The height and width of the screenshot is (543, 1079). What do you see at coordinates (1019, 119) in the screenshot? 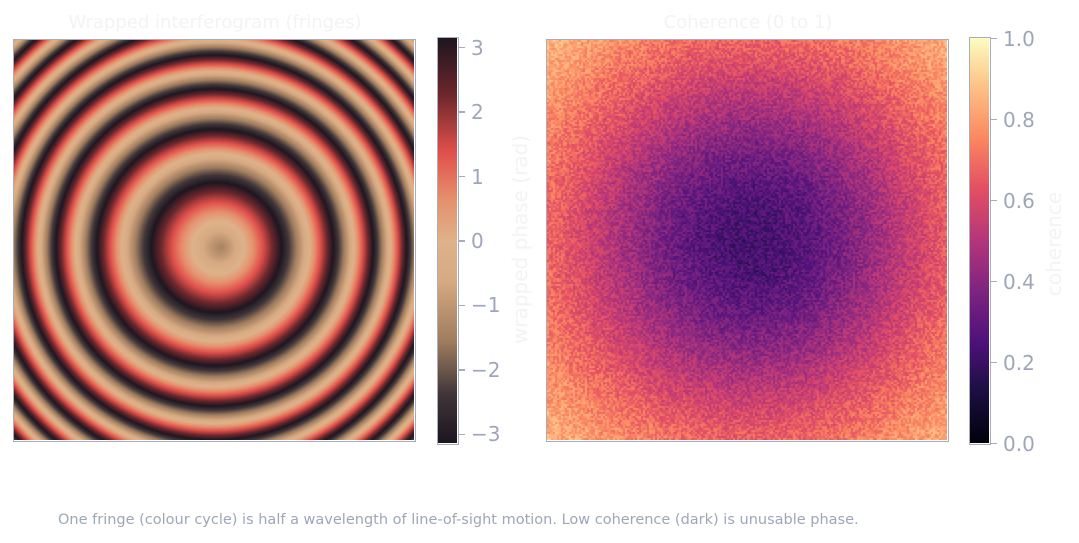
I see `coherence-colorbar-tick-label: 0.8` at bounding box center [1019, 119].